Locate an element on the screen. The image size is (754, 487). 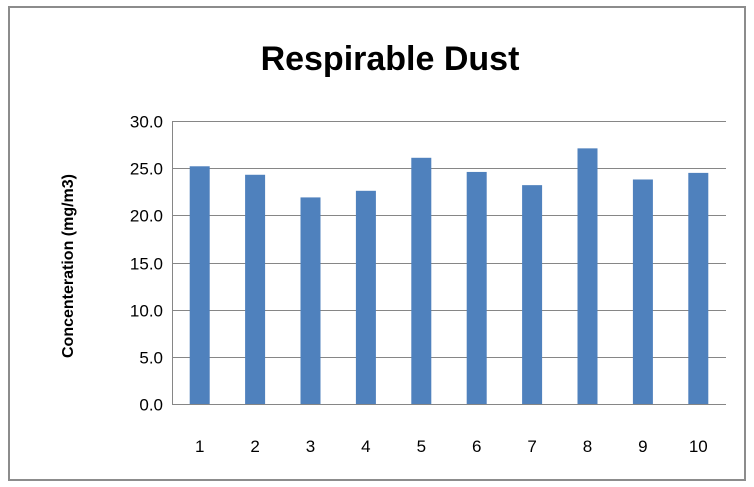
x-tick-label-7: 7 is located at coordinates (531, 446).